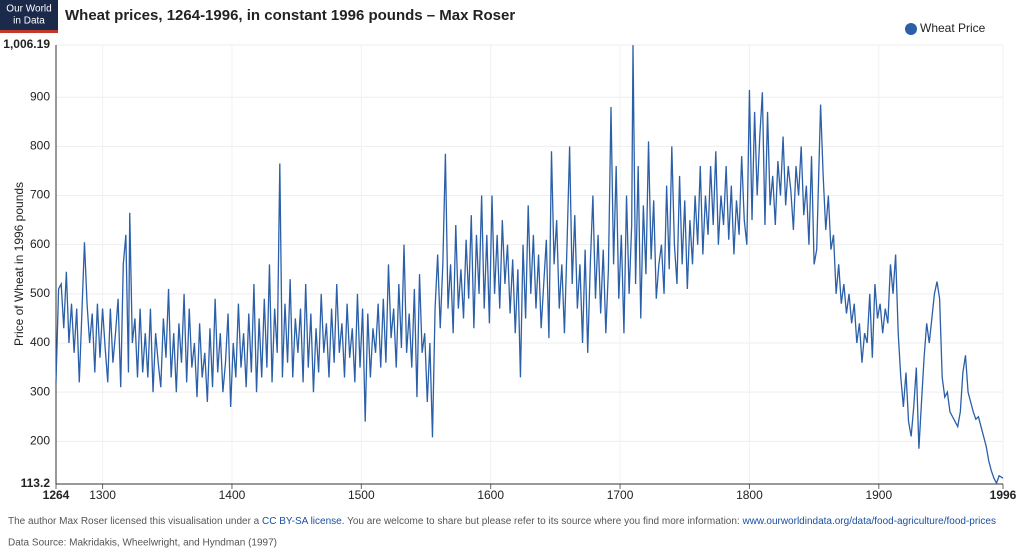 Image resolution: width=1035 pixels, height=553 pixels. I want to click on y-tick-label: 300, so click(40, 391).